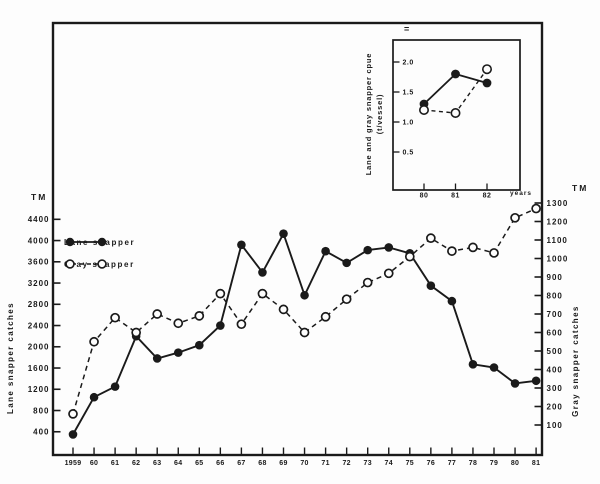 This screenshot has width=600, height=484. What do you see at coordinates (39, 304) in the screenshot?
I see `svg-text: 2800` at bounding box center [39, 304].